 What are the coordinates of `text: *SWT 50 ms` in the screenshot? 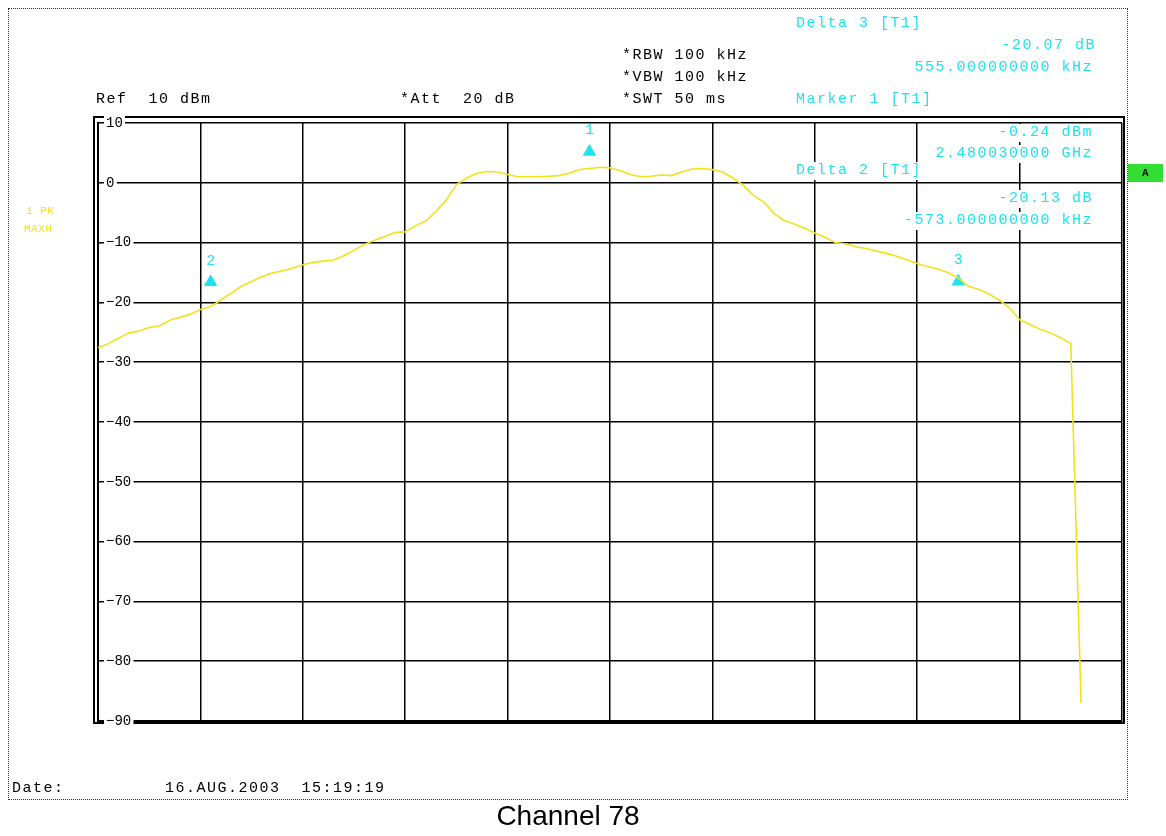 It's located at (675, 100).